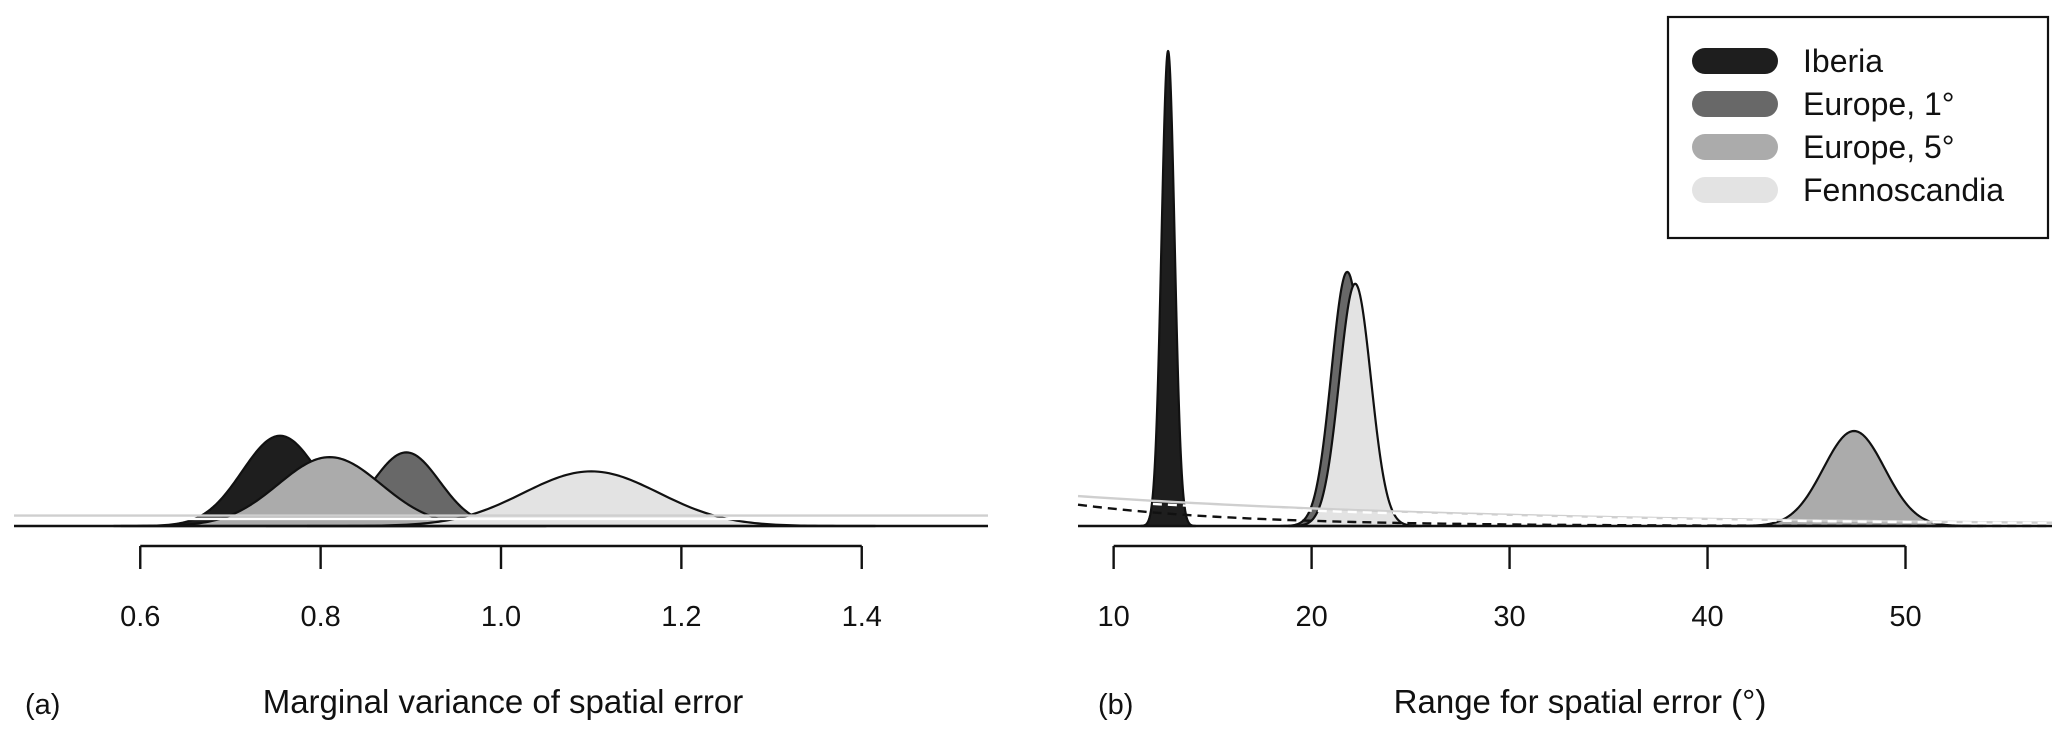  I want to click on x-tick-label: 0.8, so click(320, 617).